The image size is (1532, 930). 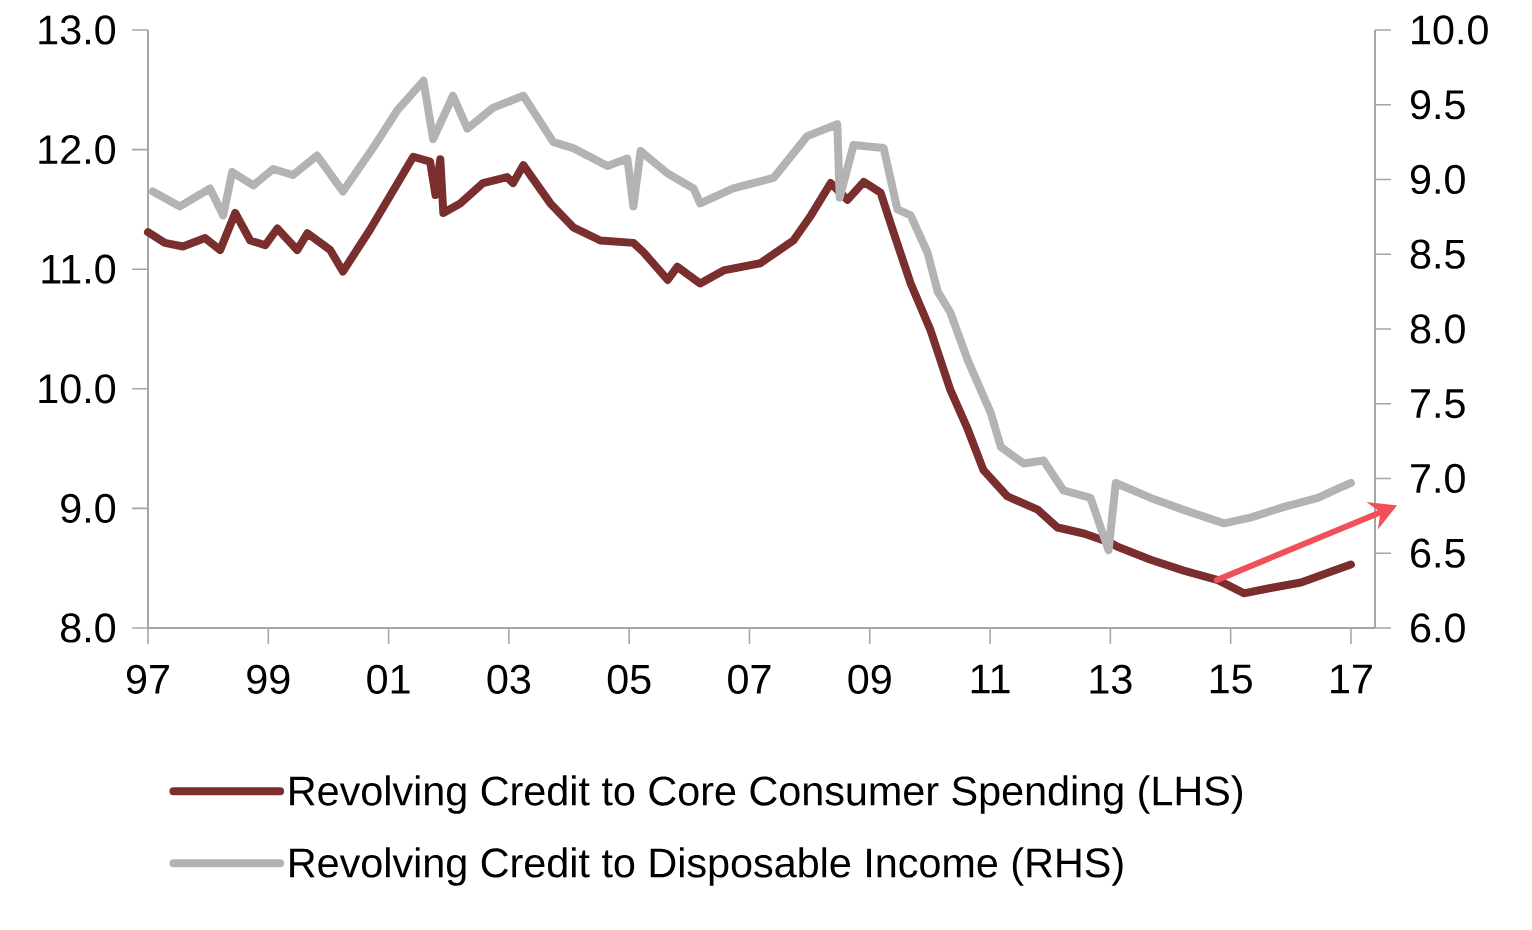 What do you see at coordinates (706, 866) in the screenshot?
I see `legend-label: Revolving Credit to Disposable Income (RHS)` at bounding box center [706, 866].